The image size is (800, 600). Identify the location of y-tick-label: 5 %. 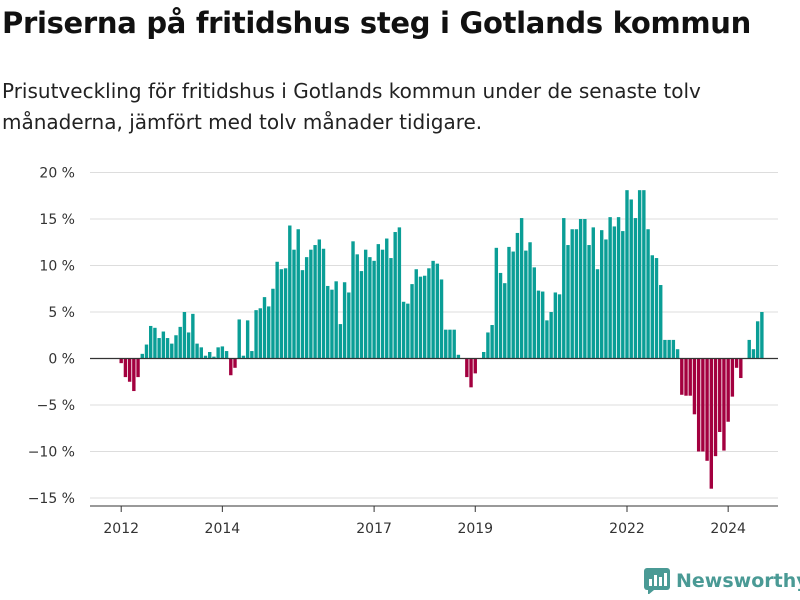
(61, 313).